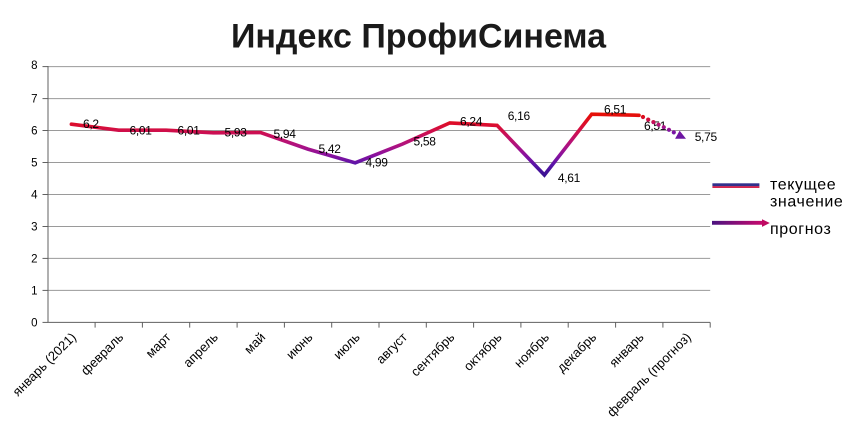 The height and width of the screenshot is (430, 843). Describe the element at coordinates (803, 185) in the screenshot. I see `svg-text: текущее` at that location.